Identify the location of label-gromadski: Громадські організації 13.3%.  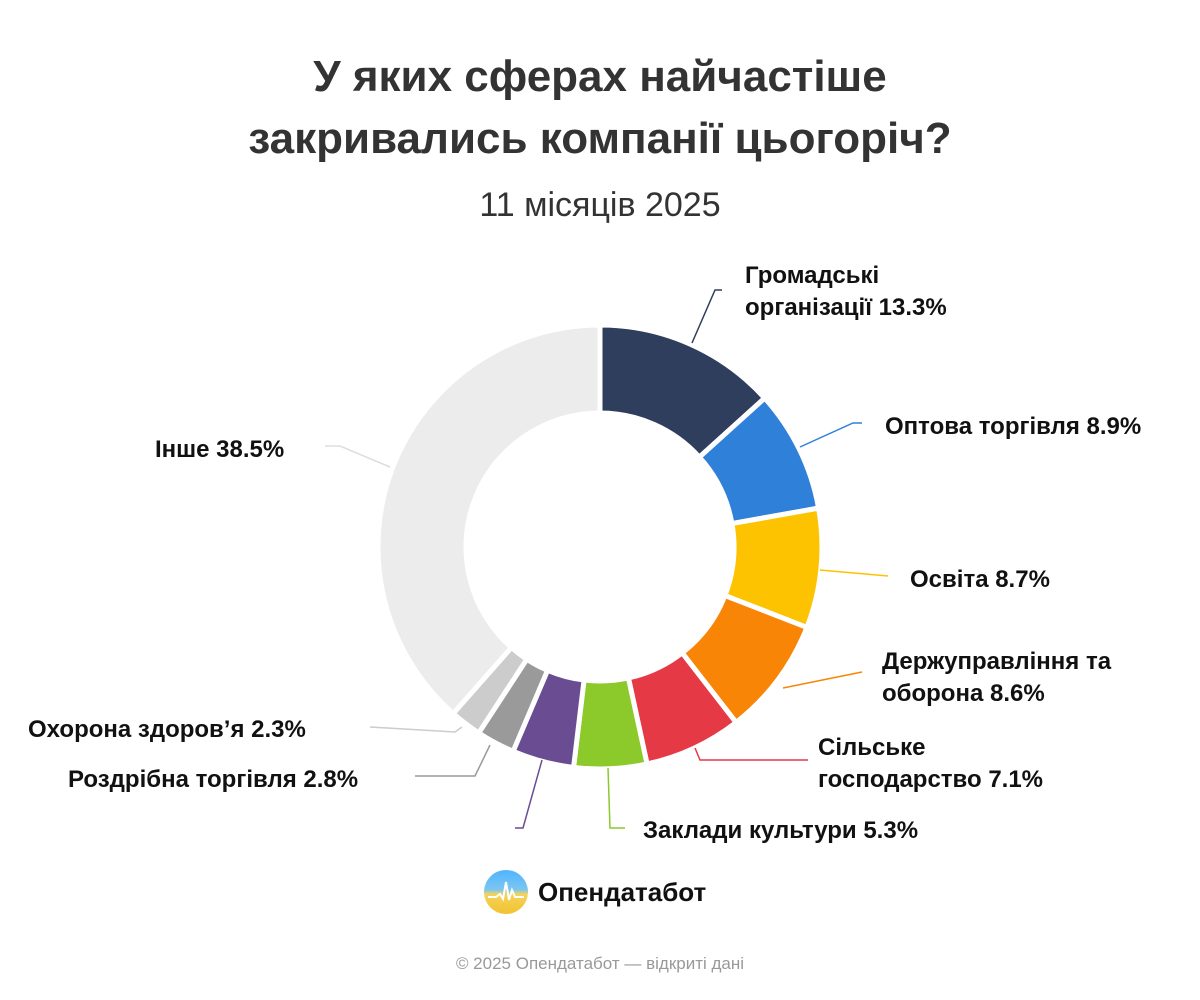
(846, 292).